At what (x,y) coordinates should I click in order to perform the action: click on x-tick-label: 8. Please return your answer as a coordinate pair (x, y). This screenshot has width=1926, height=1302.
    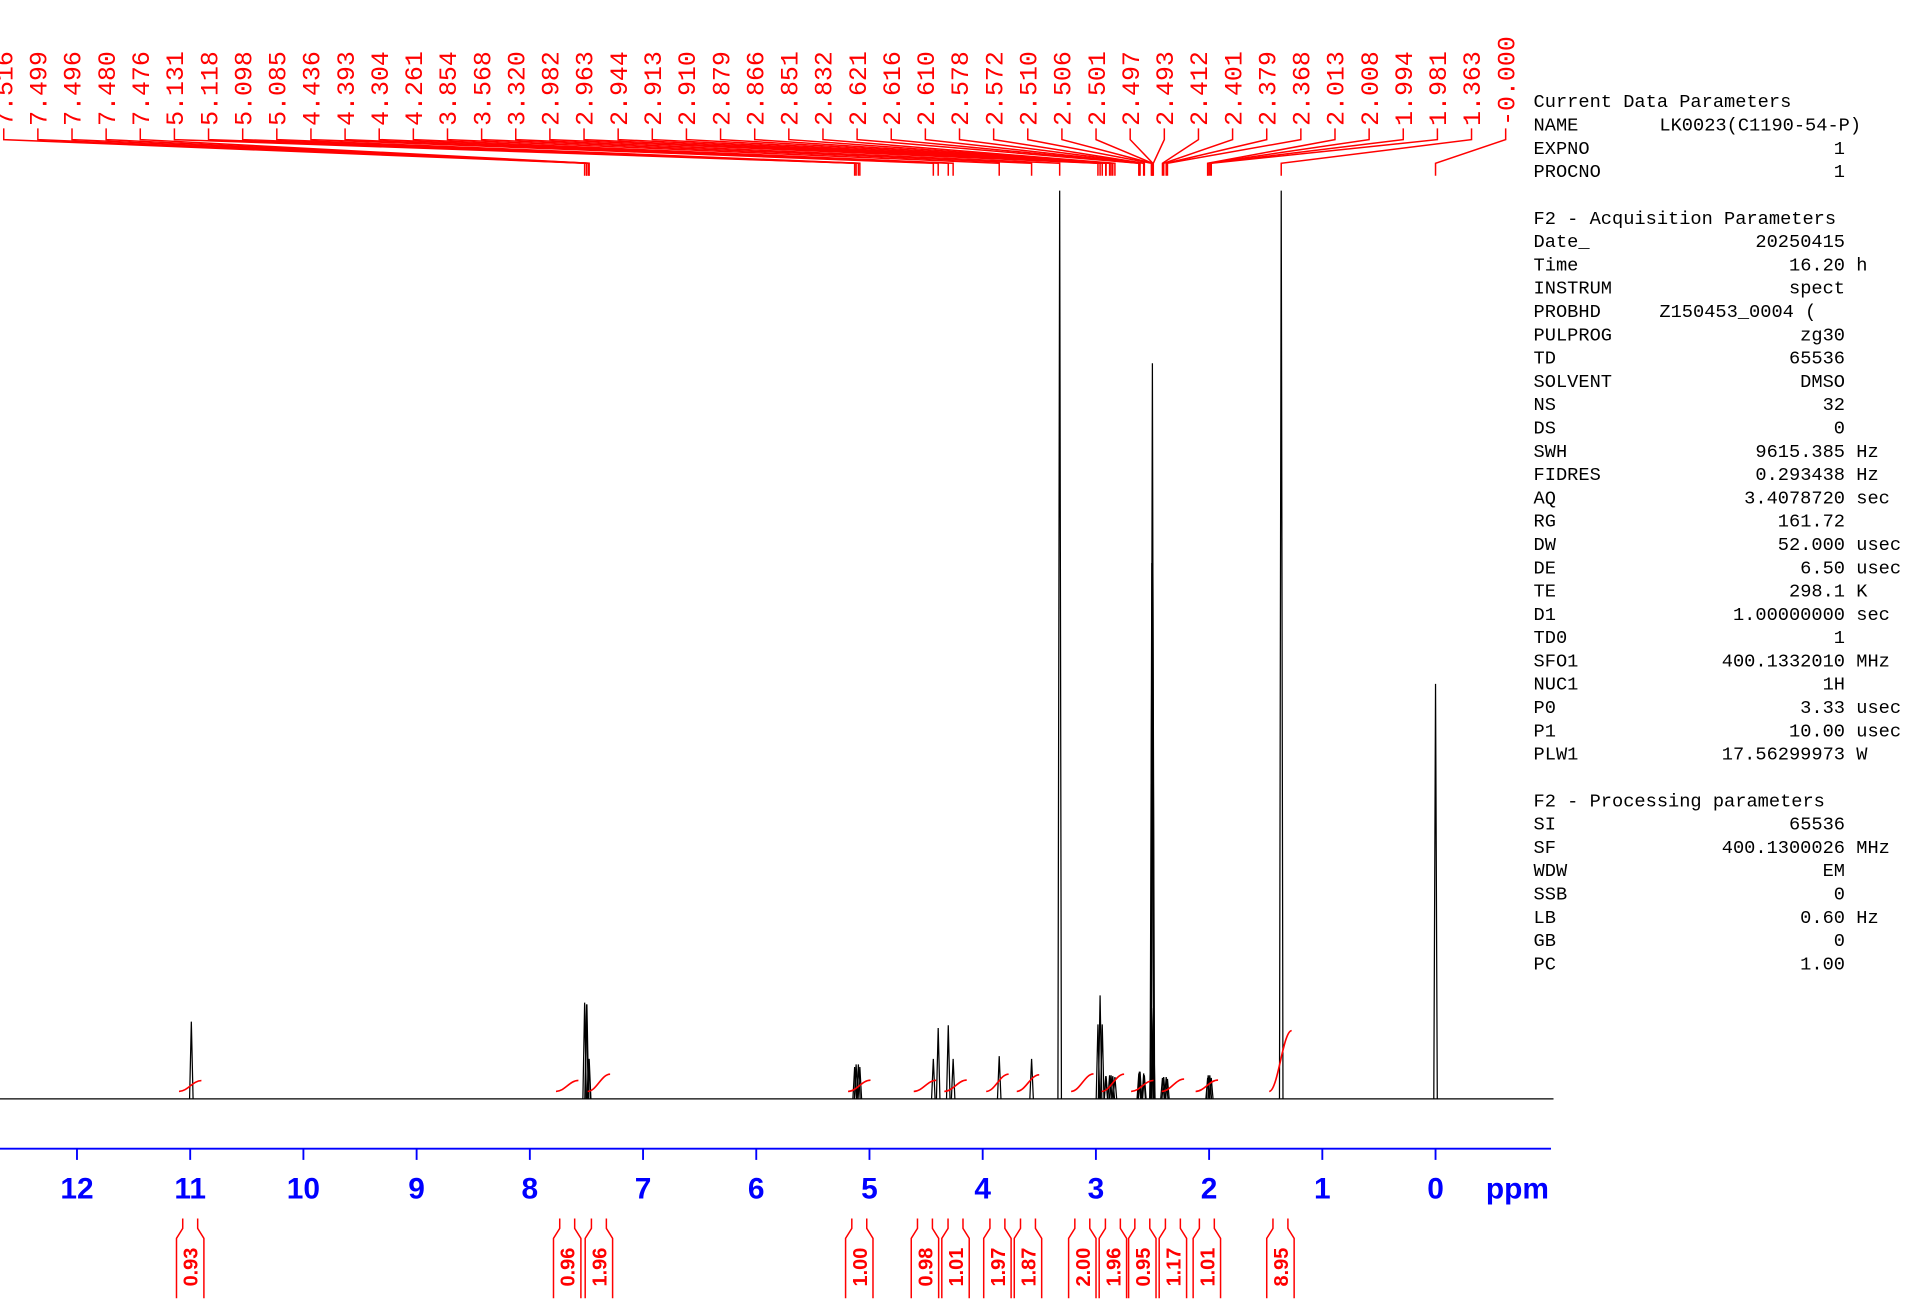
    Looking at the image, I should click on (530, 1189).